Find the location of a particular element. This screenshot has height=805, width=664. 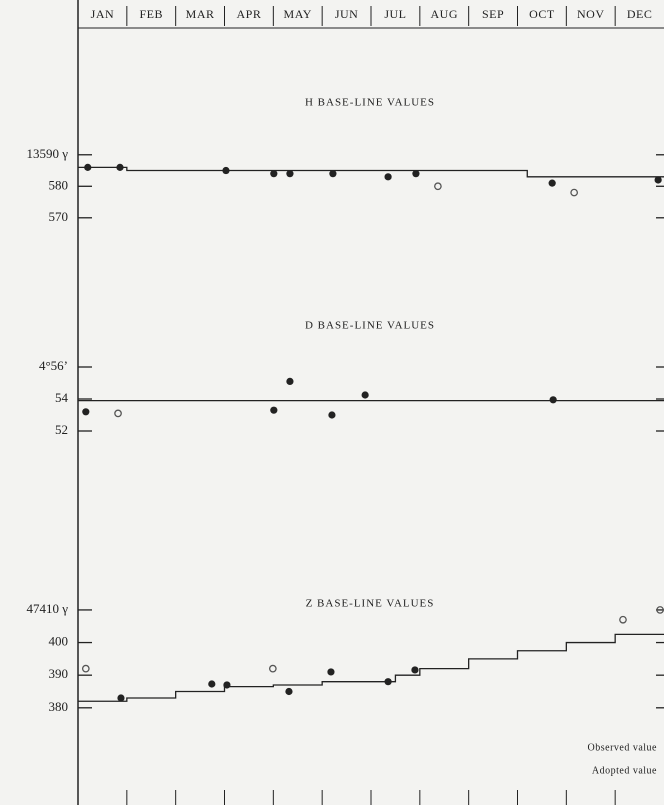

panel-title: Z BASE-LINE VALUES is located at coordinates (370, 604).